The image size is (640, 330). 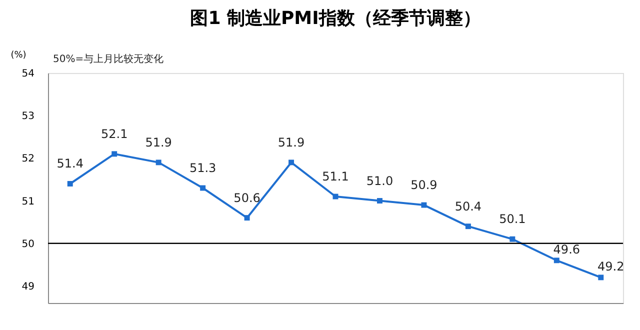 What do you see at coordinates (512, 219) in the screenshot?
I see `data-label: 50.1` at bounding box center [512, 219].